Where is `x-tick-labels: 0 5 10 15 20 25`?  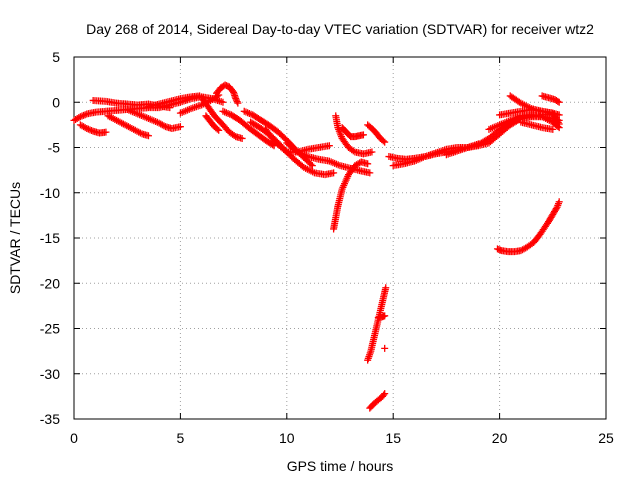
x-tick-labels: 0 5 10 15 20 25 is located at coordinates (342, 438).